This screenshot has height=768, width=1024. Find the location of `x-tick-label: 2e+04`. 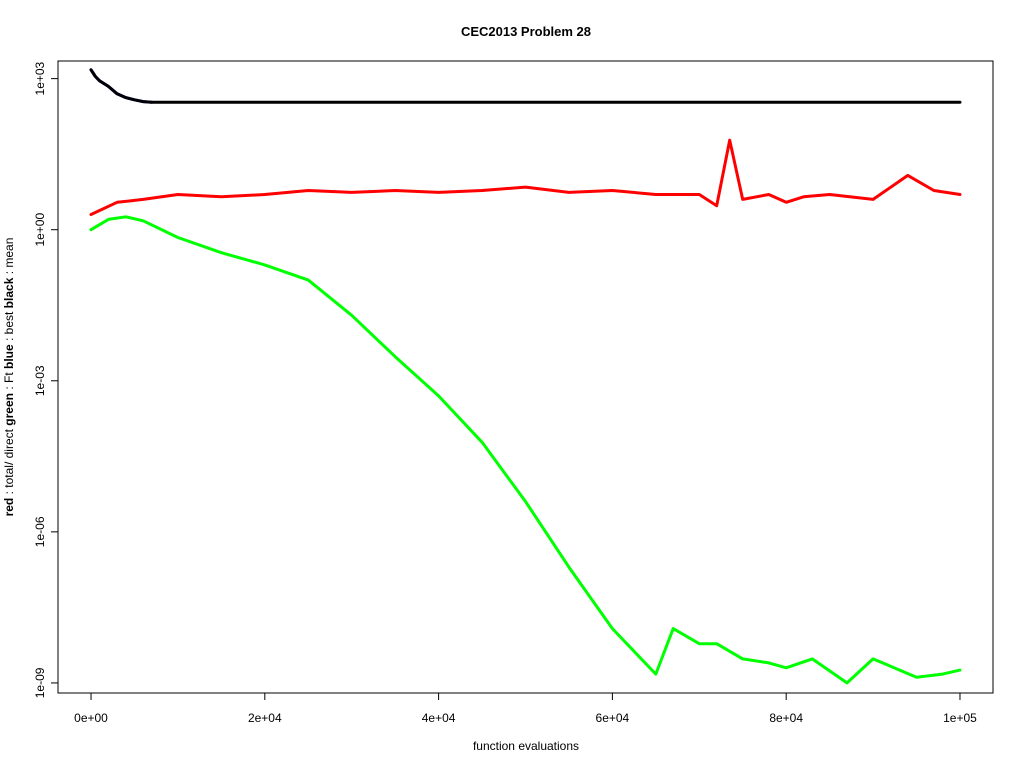

x-tick-label: 2e+04 is located at coordinates (265, 718).